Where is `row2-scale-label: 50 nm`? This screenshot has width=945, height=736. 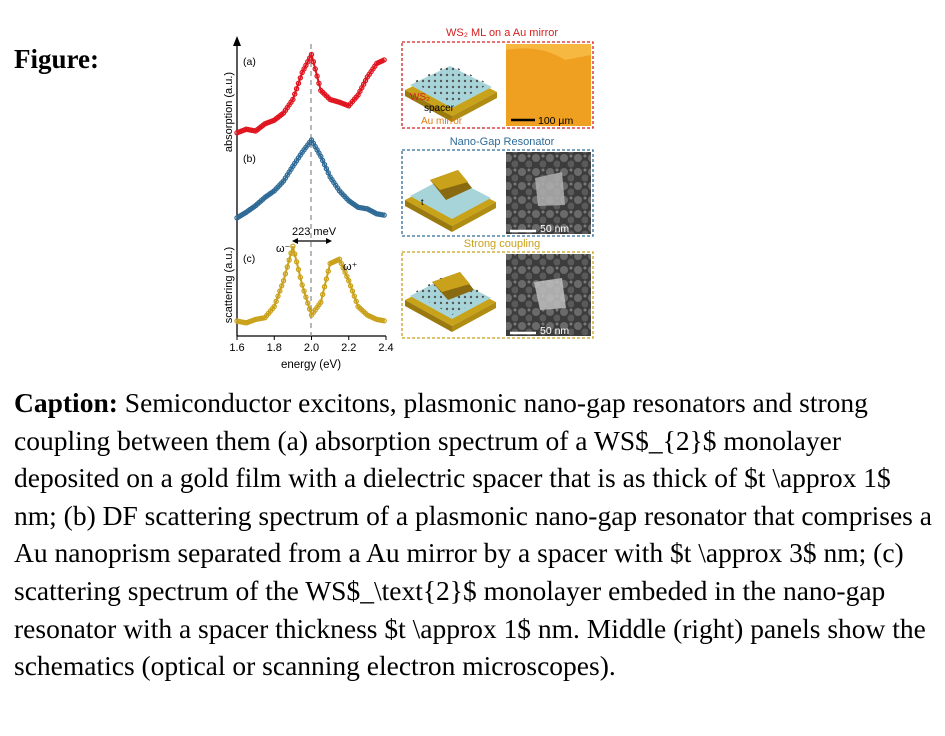 row2-scale-label: 50 nm is located at coordinates (554, 229).